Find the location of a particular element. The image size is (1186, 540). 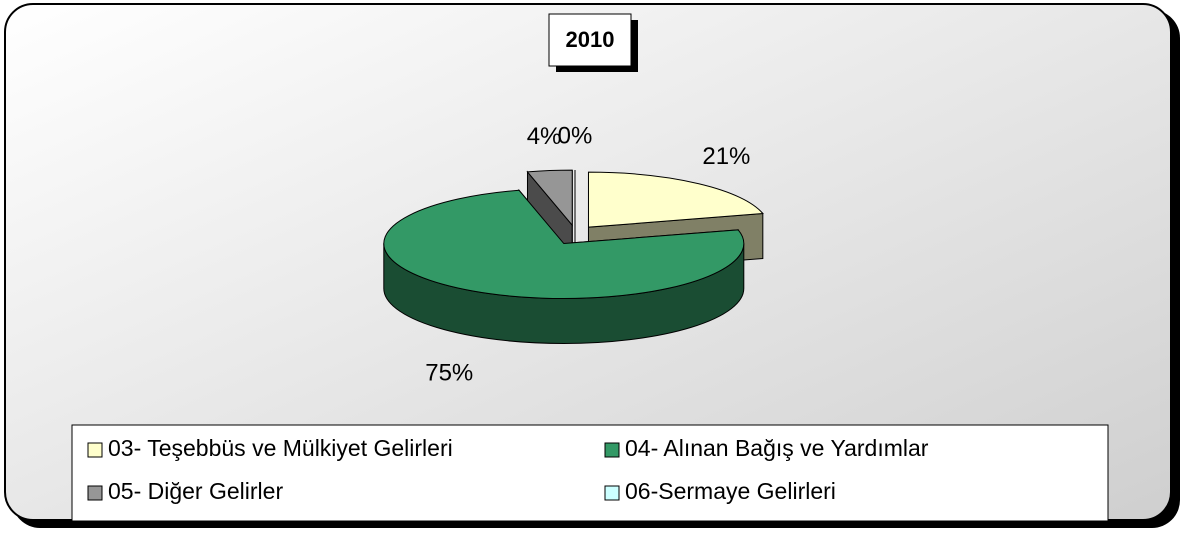

title-box is located at coordinates (590, 40).